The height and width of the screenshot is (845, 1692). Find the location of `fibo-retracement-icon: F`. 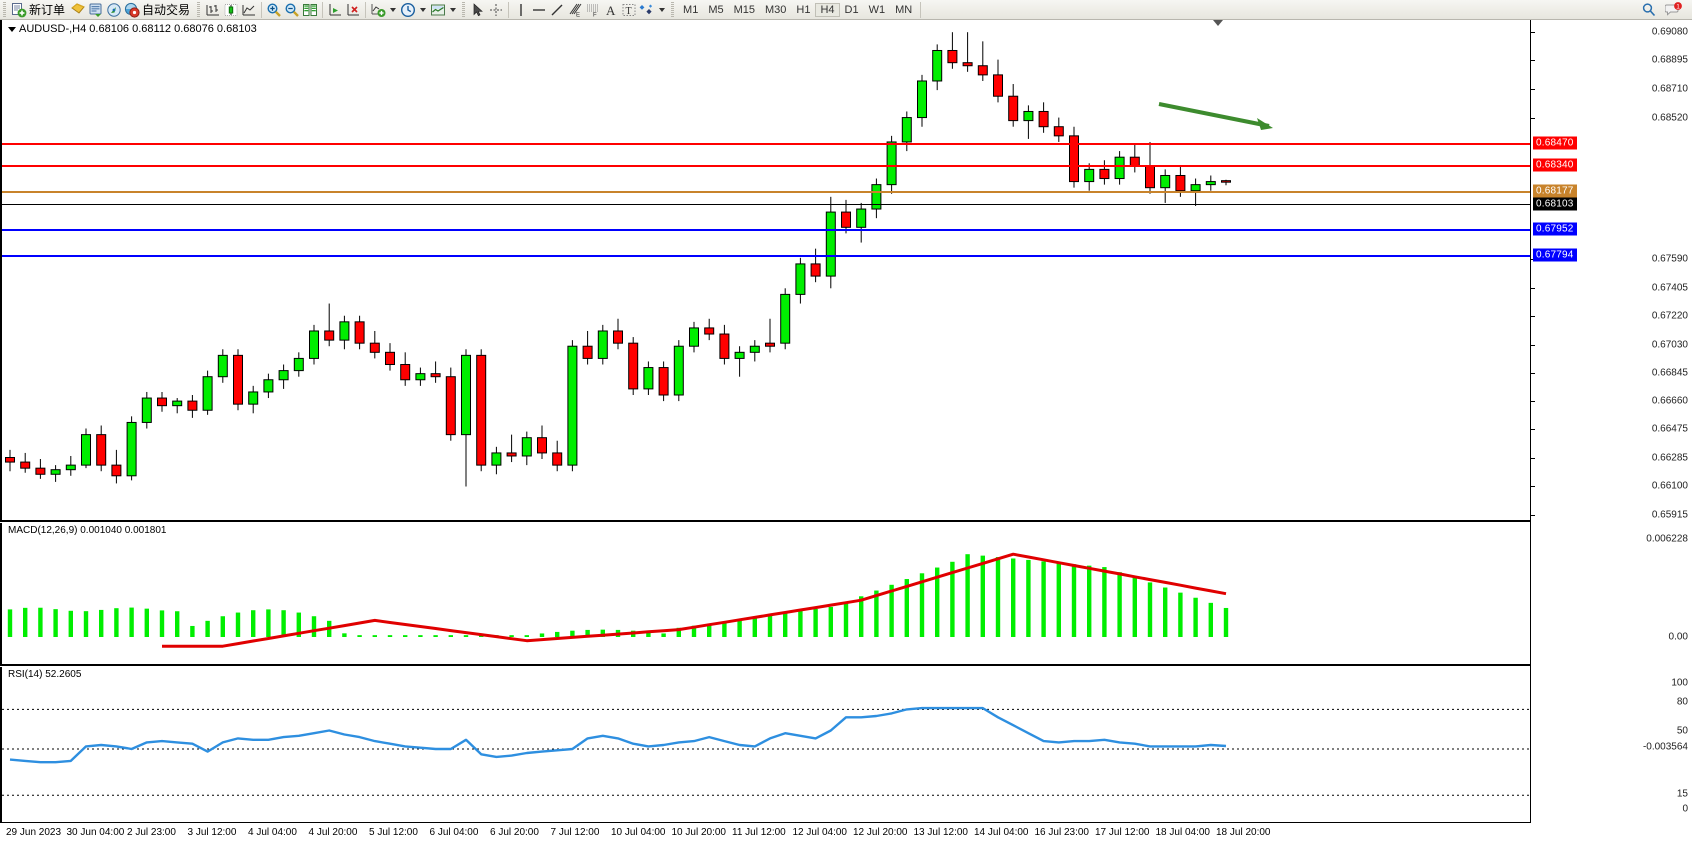

fibo-retracement-icon: F is located at coordinates (593, 10).